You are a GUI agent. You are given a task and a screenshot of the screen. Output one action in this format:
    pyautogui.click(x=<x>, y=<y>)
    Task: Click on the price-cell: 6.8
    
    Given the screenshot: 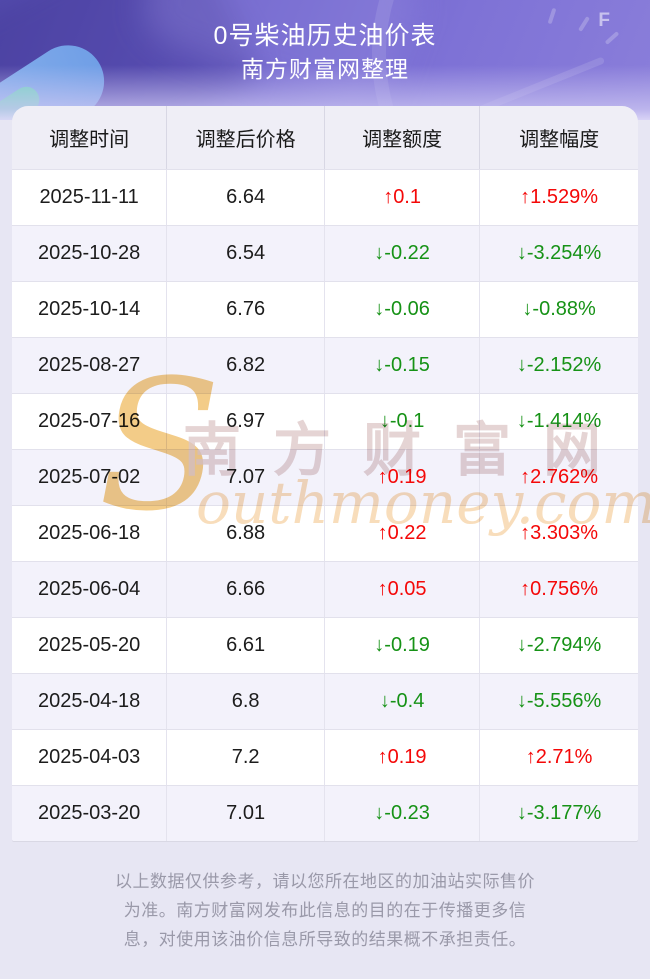 What is the action you would take?
    pyautogui.click(x=246, y=701)
    